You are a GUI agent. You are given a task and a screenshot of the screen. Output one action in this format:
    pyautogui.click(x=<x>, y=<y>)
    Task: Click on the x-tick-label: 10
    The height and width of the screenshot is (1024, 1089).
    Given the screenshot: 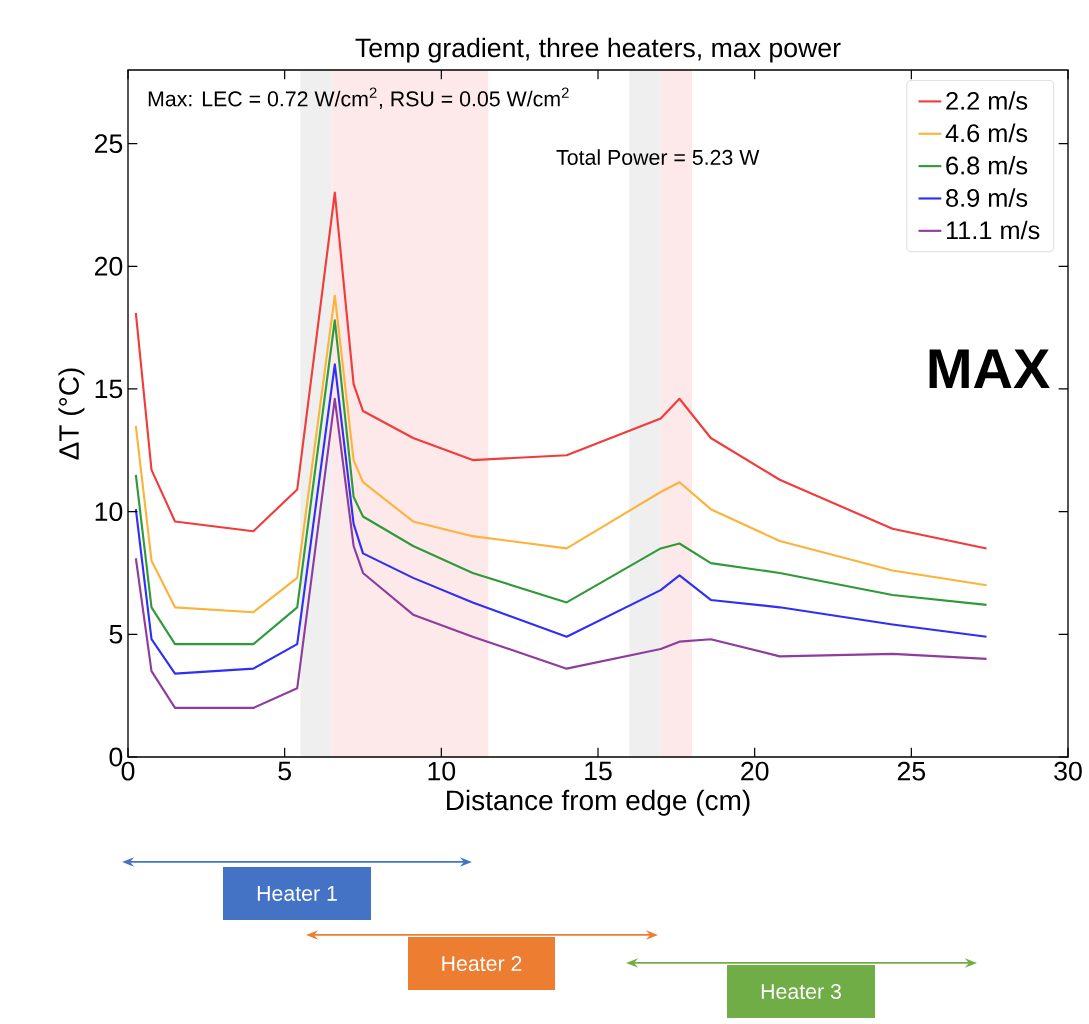 What is the action you would take?
    pyautogui.click(x=442, y=771)
    